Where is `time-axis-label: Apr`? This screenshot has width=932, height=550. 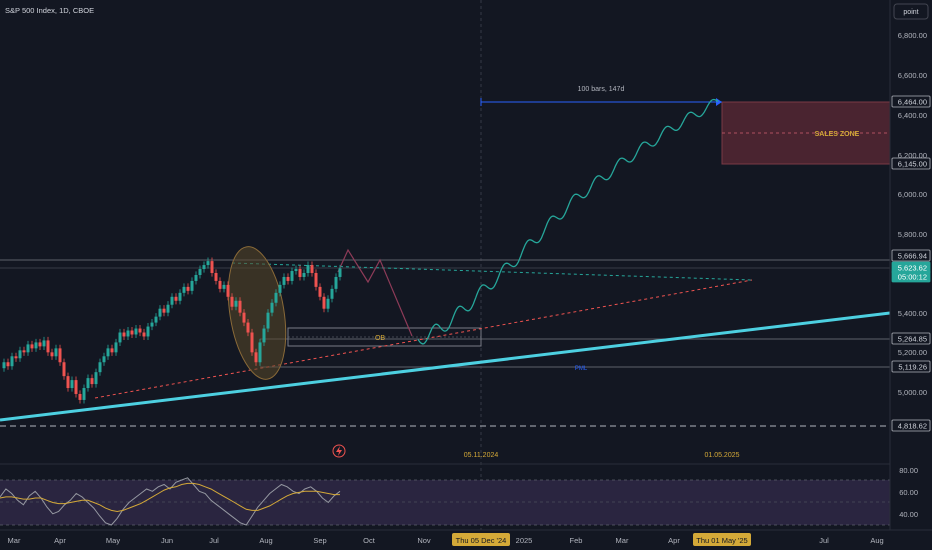 time-axis-label: Apr is located at coordinates (60, 540).